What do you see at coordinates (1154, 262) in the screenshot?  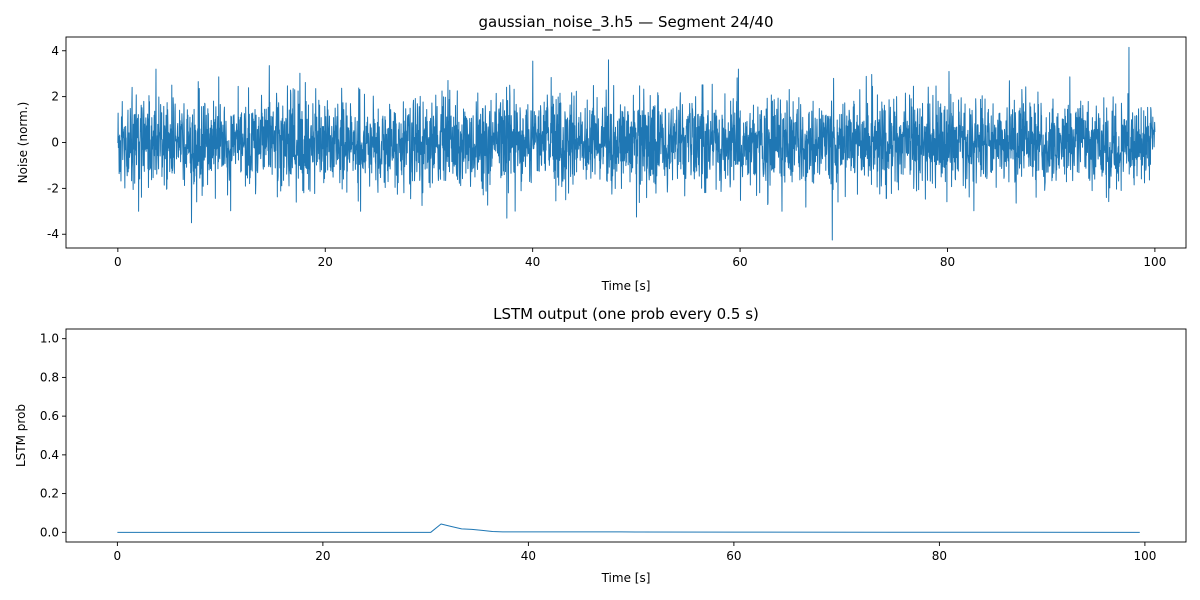 I see `noise-x-tick-label: 100` at bounding box center [1154, 262].